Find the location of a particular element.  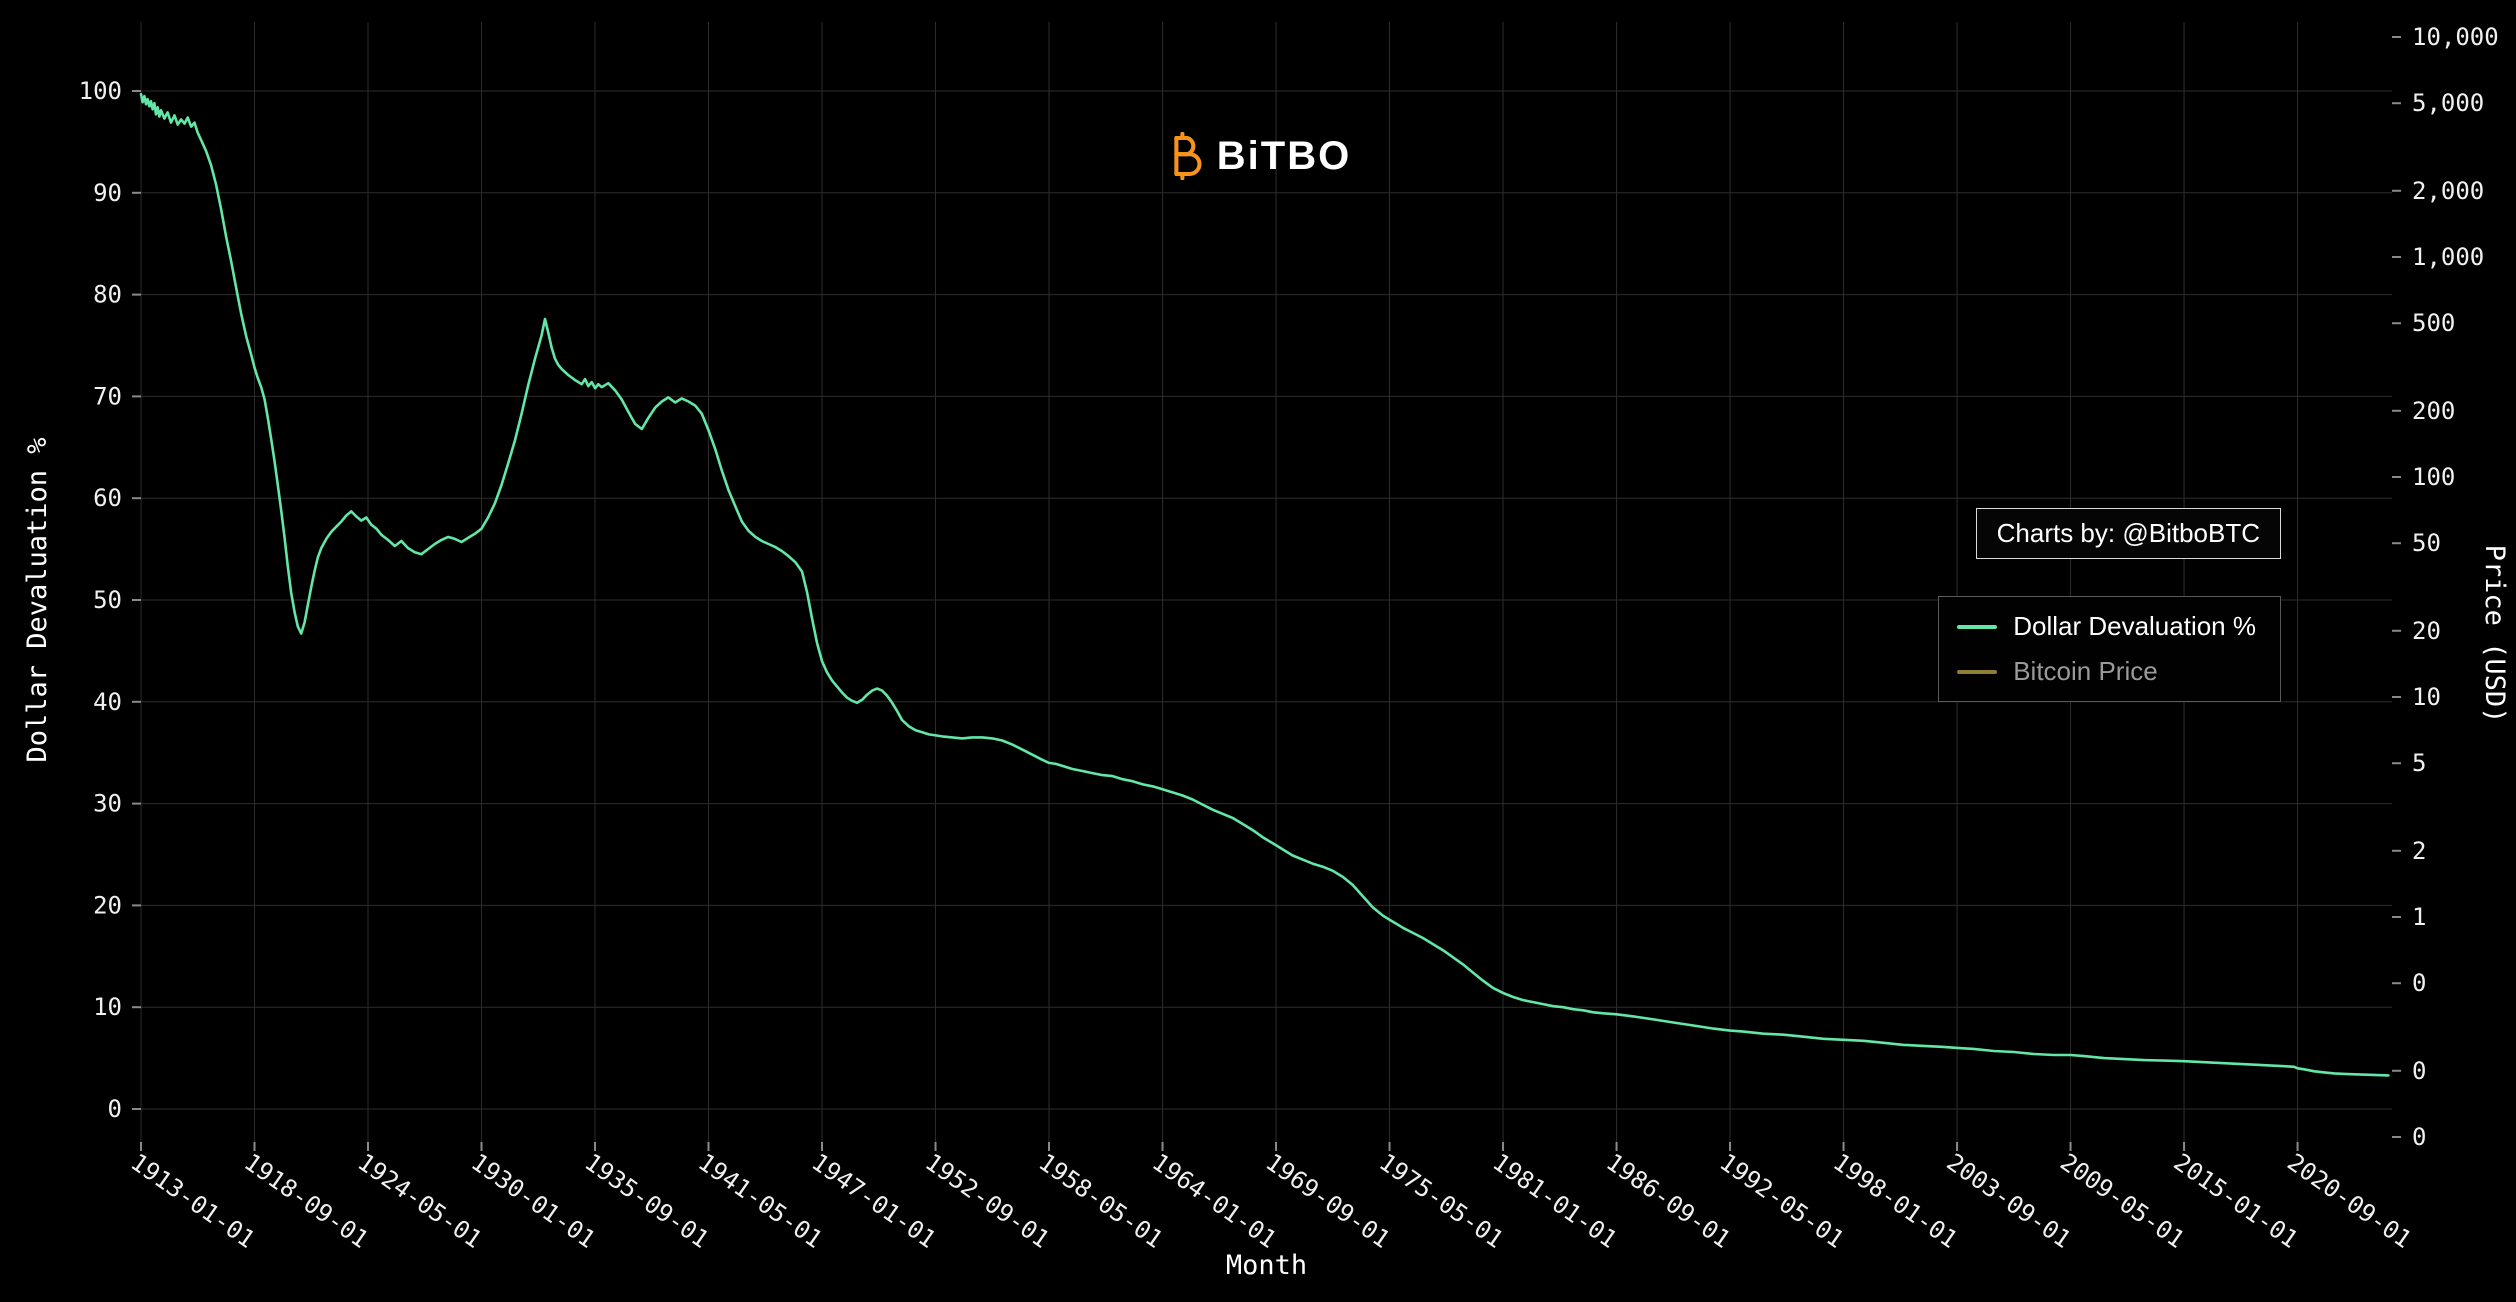

x-tick-label: 1981-01-01 is located at coordinates (1555, 1201).